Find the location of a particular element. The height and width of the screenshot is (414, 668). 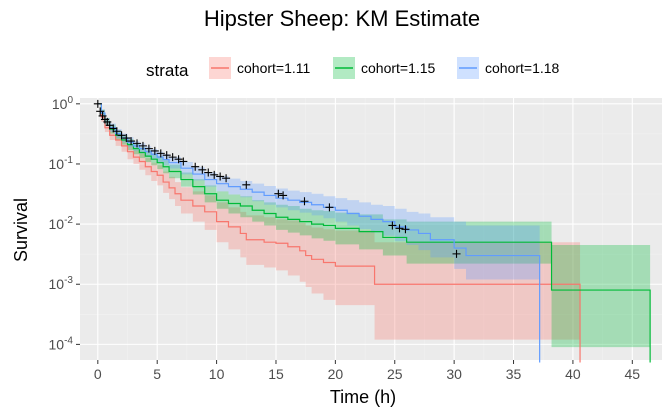

x-axis-ticks: 0 5 10 15 20 25 30 35 40 45 is located at coordinates (367, 371).